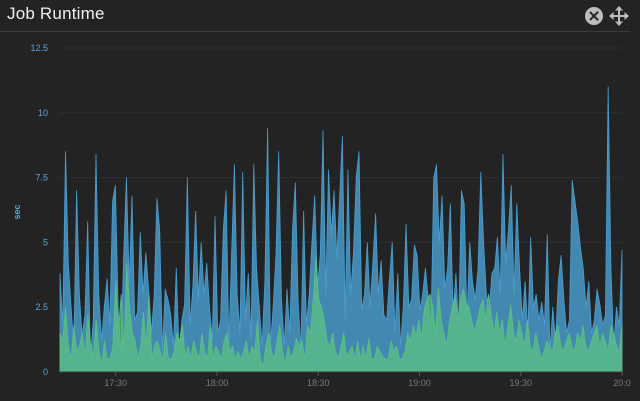 Image resolution: width=640 pixels, height=401 pixels. What do you see at coordinates (315, 31) in the screenshot?
I see `title-divider` at bounding box center [315, 31].